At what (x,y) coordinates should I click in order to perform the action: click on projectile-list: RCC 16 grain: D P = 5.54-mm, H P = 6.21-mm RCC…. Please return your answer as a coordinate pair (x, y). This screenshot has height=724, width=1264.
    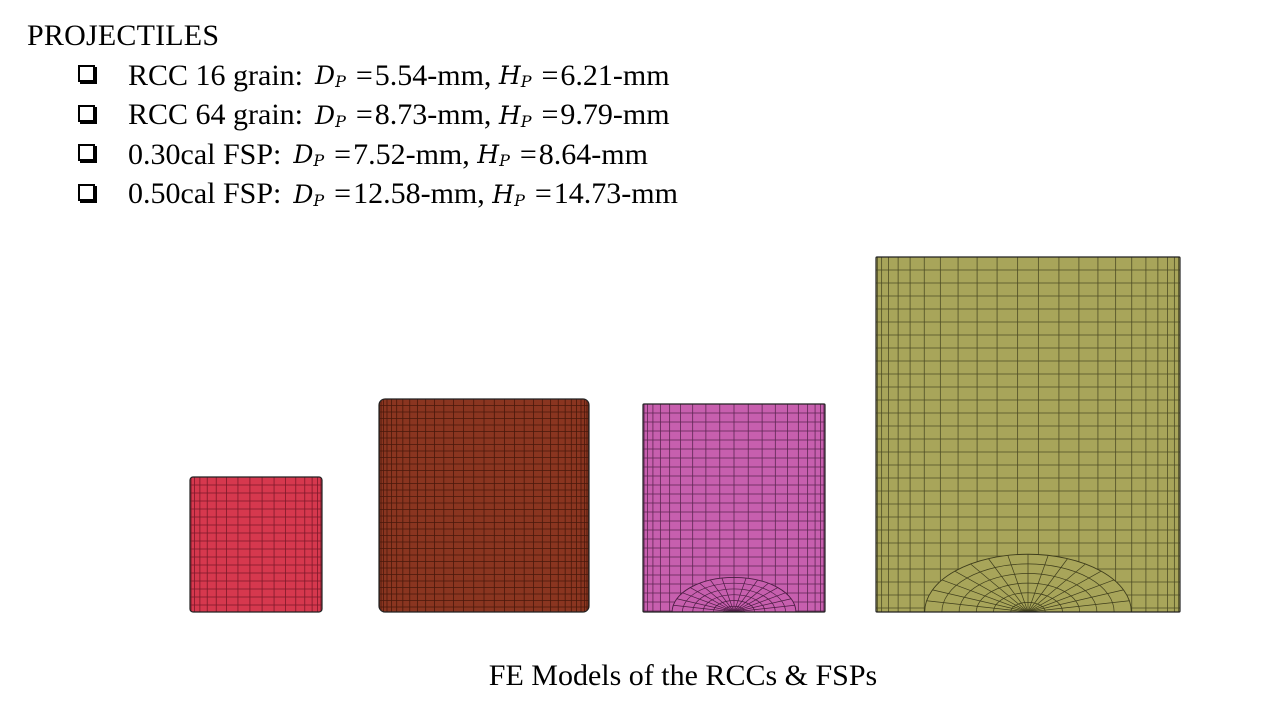
    Looking at the image, I should click on (378, 135).